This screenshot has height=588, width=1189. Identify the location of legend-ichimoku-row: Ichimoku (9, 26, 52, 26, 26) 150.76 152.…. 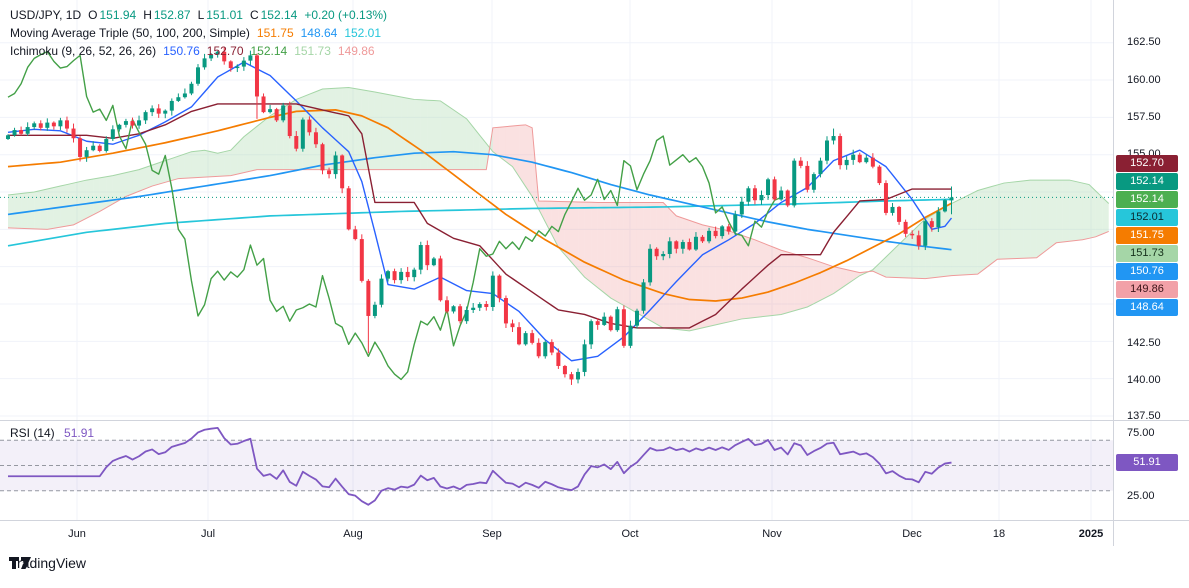
(198, 51).